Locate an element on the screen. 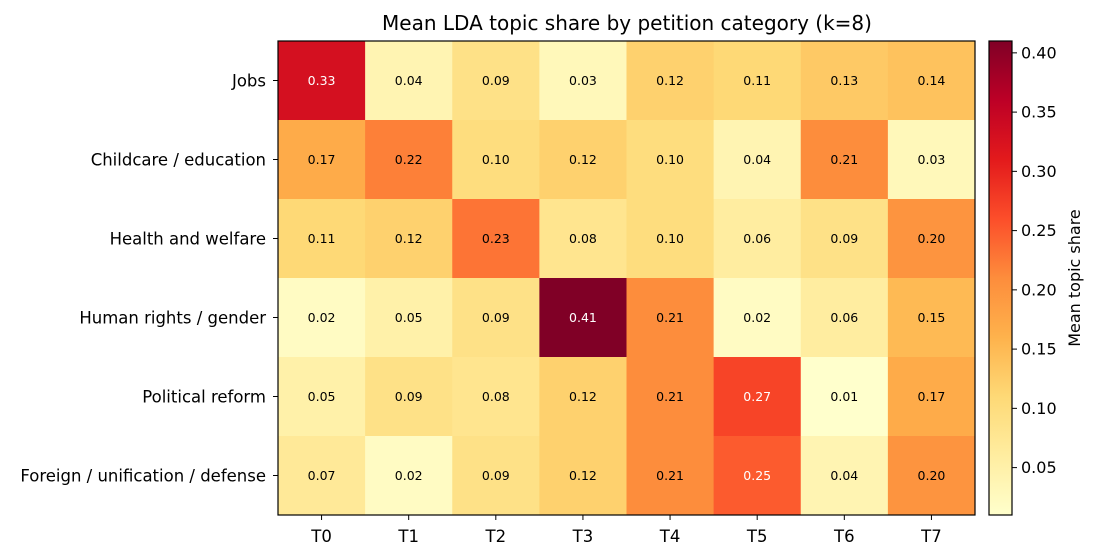  row-label: Childcare / education is located at coordinates (178, 160).